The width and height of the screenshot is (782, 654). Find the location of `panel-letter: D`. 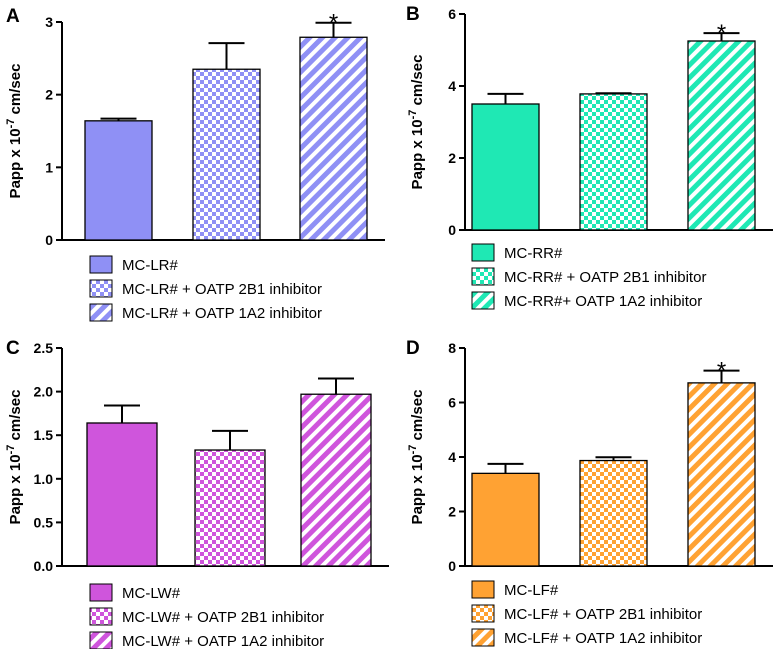

panel-letter: D is located at coordinates (413, 348).